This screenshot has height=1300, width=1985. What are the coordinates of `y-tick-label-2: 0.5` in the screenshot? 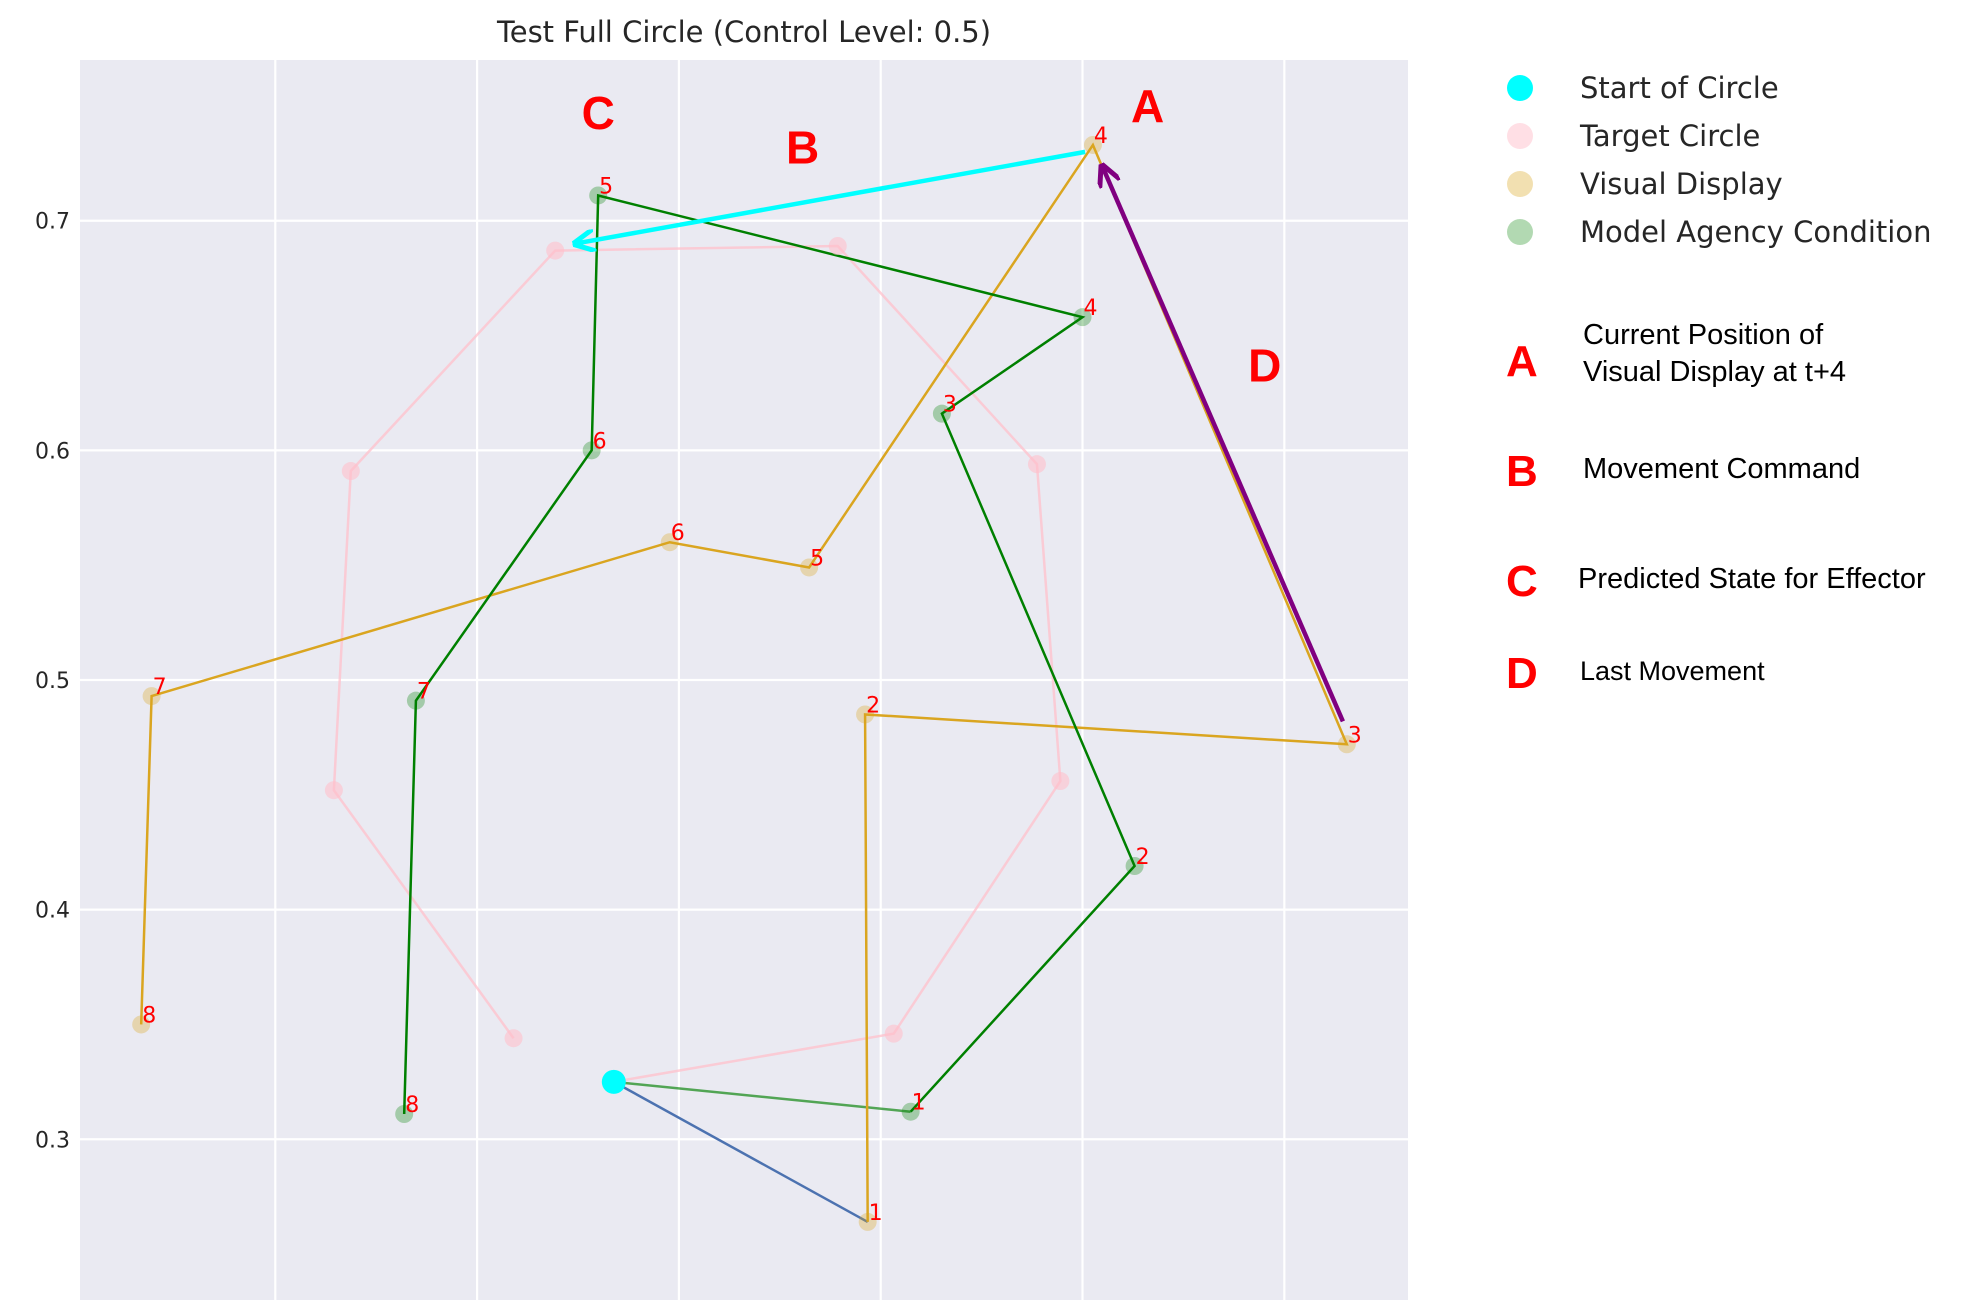 It's located at (52, 681).